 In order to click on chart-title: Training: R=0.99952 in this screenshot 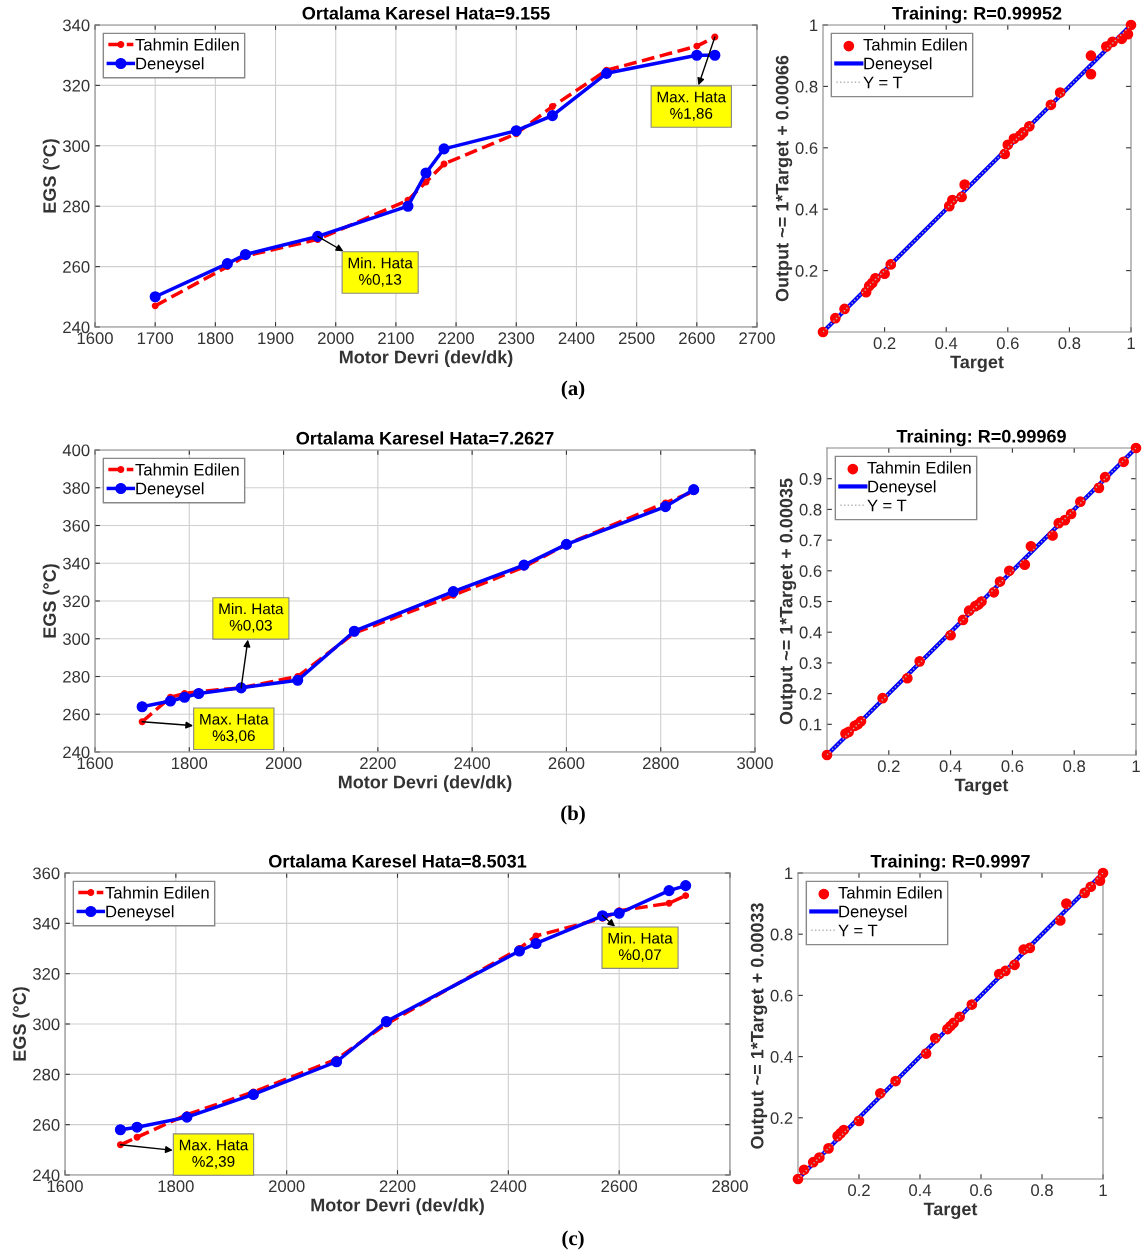, I will do `click(977, 15)`.